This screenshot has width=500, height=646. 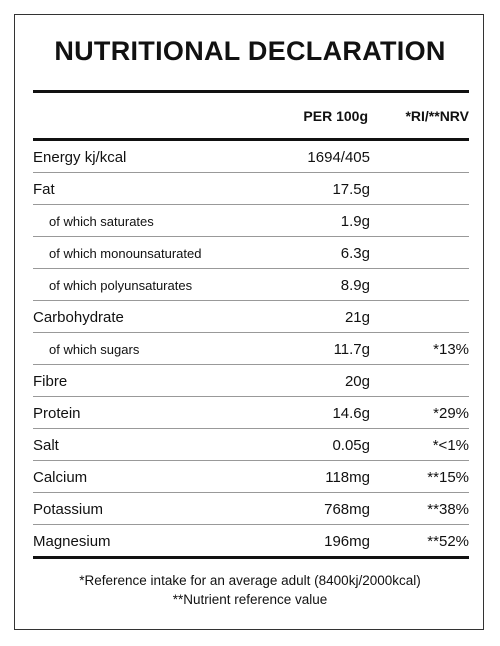 I want to click on per-100g-value: 118mg, so click(x=347, y=477).